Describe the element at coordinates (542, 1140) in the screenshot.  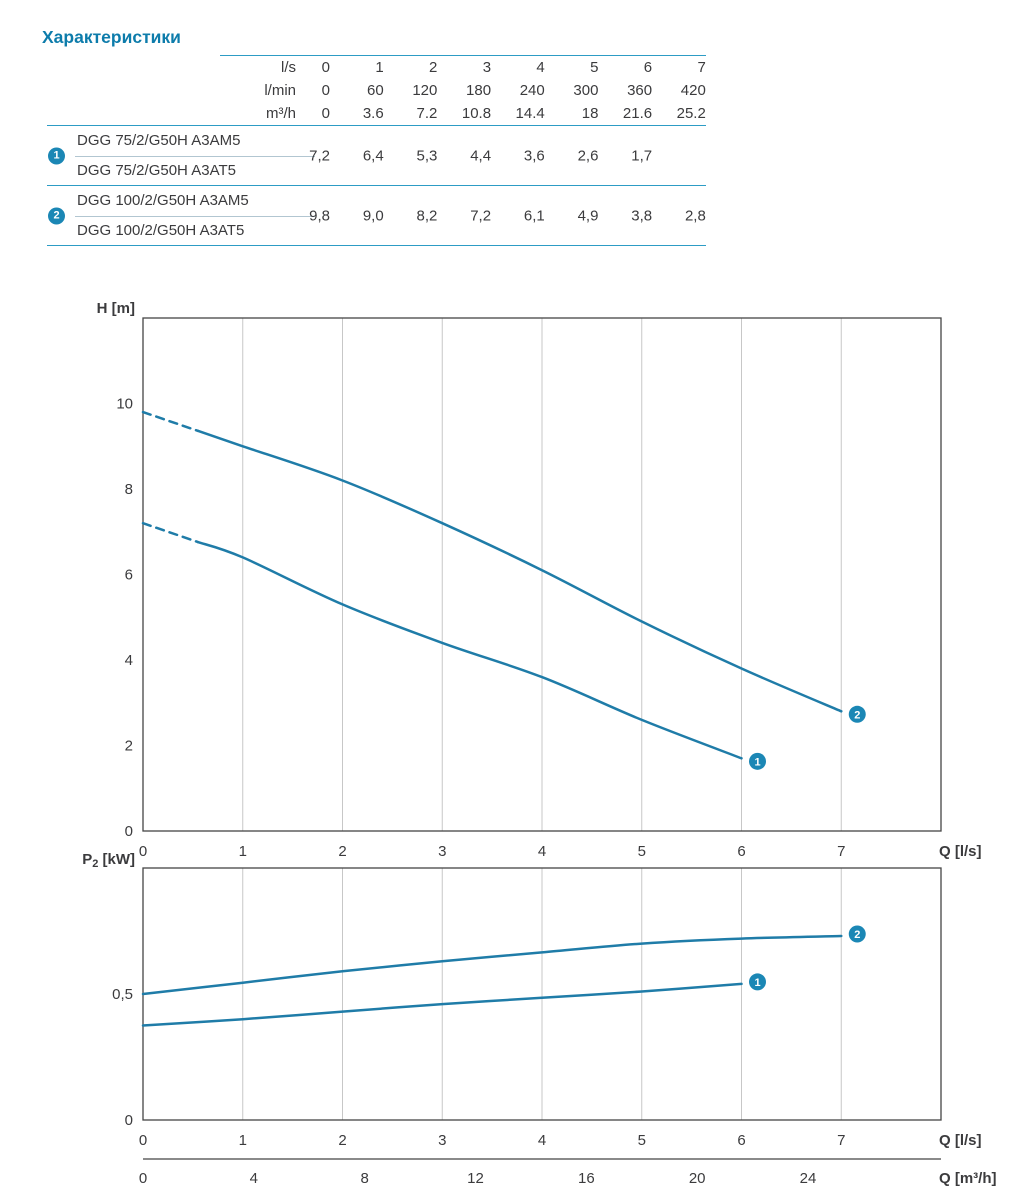
I see `x-tick-label: 4` at that location.